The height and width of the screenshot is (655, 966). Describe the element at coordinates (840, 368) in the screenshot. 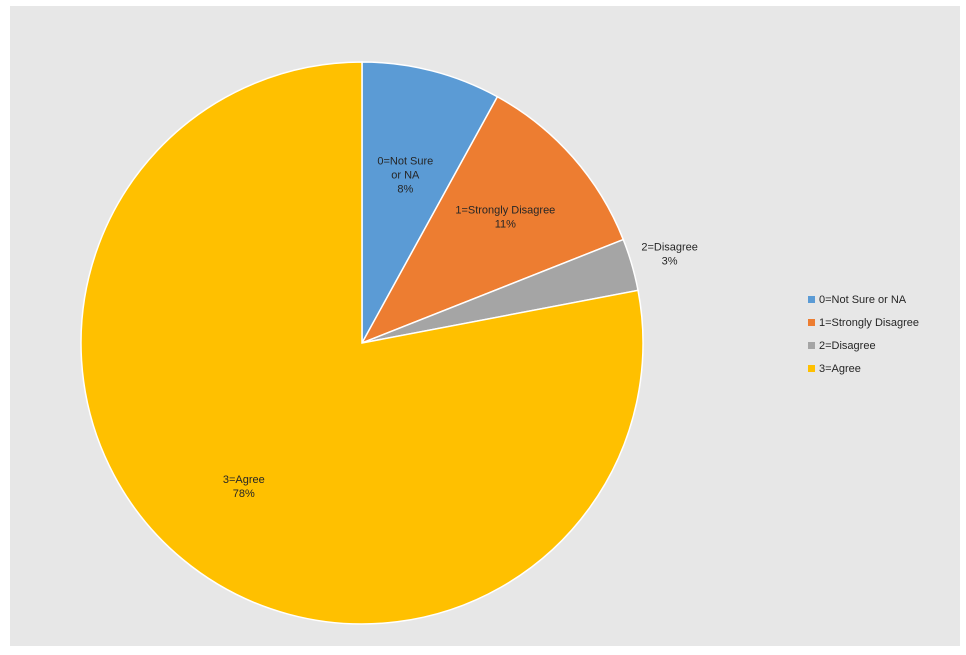

I see `legend-label: 3=Agree` at that location.